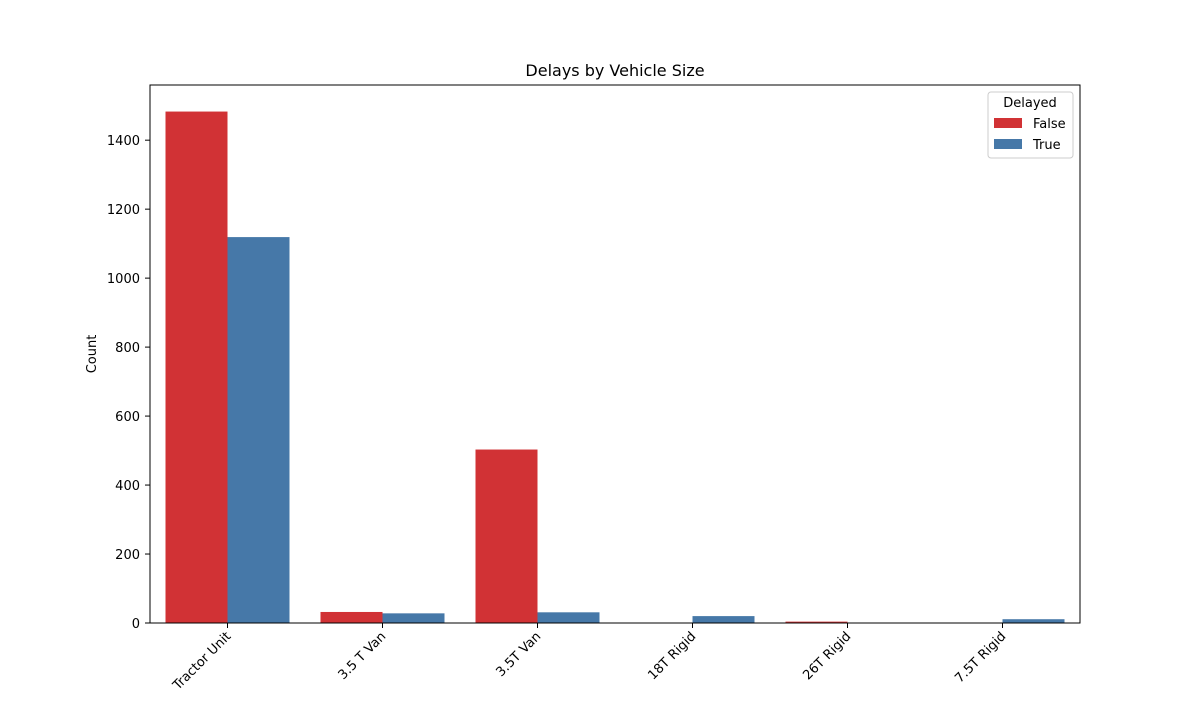 This screenshot has width=1200, height=705. What do you see at coordinates (1033, 621) in the screenshot?
I see `bar-7-5t-rigid-true` at bounding box center [1033, 621].